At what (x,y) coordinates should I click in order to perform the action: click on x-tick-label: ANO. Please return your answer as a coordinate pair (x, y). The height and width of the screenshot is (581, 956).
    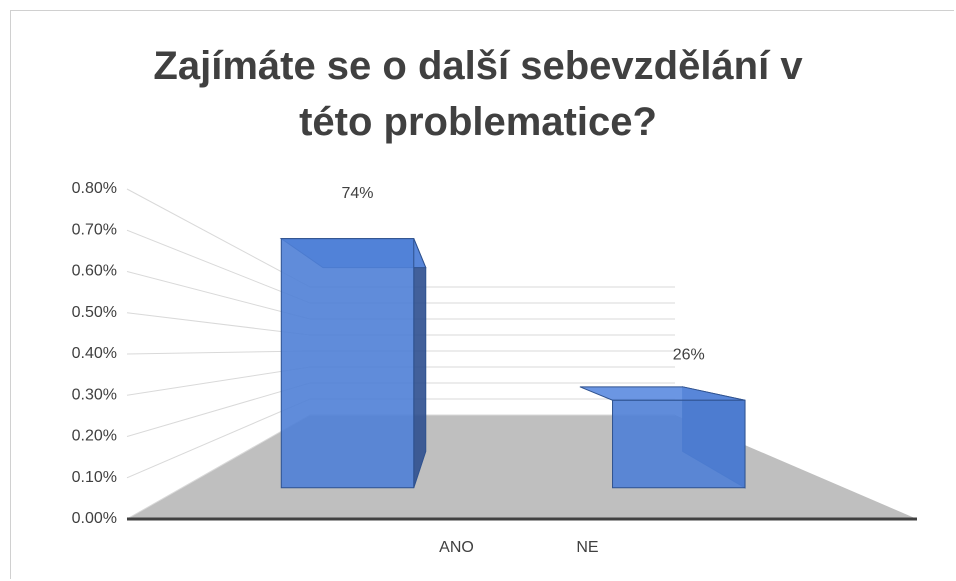
    Looking at the image, I should click on (456, 547).